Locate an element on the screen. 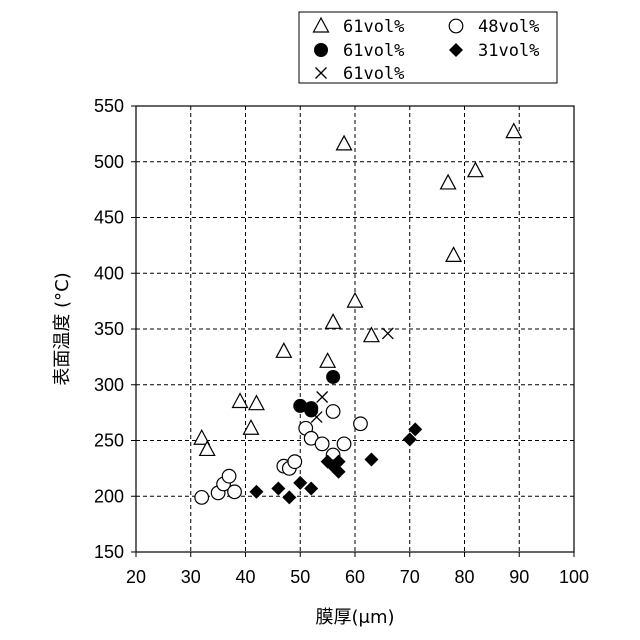 Image resolution: width=640 pixels, height=640 pixels. y-tick-label: 450 is located at coordinates (109, 218).